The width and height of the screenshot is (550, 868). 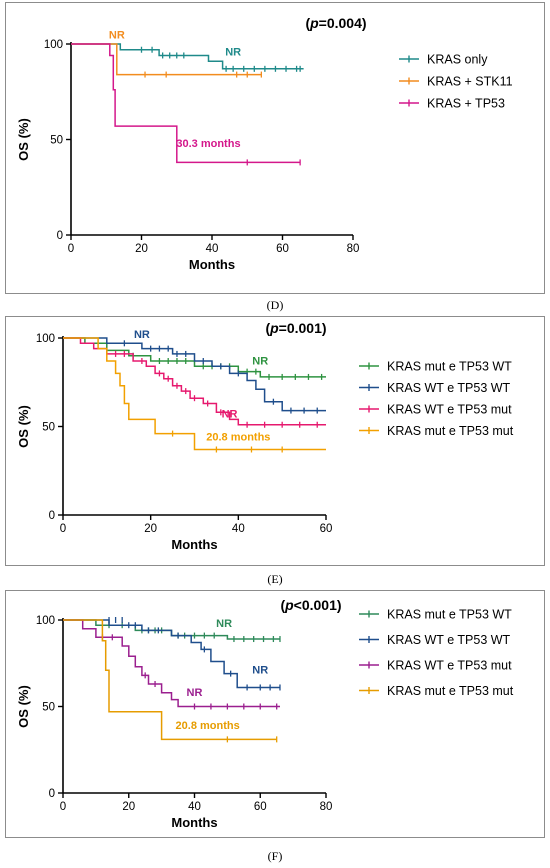 I want to click on legend-label: KRAS only, so click(x=457, y=60).